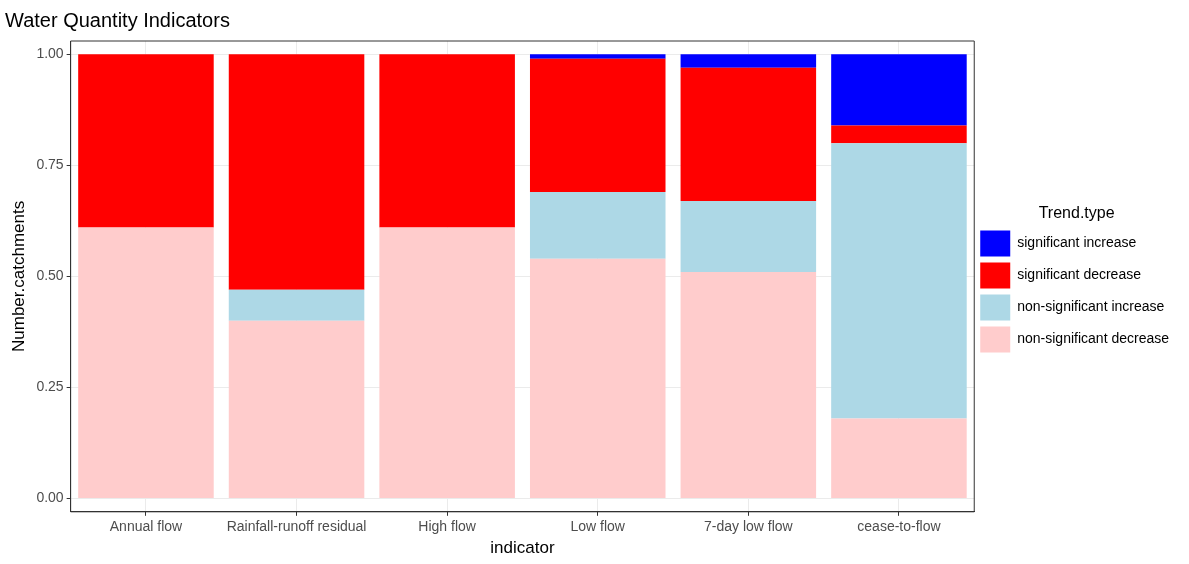 The image size is (1189, 564). Describe the element at coordinates (522, 548) in the screenshot. I see `x-axis-title: indicator` at that location.